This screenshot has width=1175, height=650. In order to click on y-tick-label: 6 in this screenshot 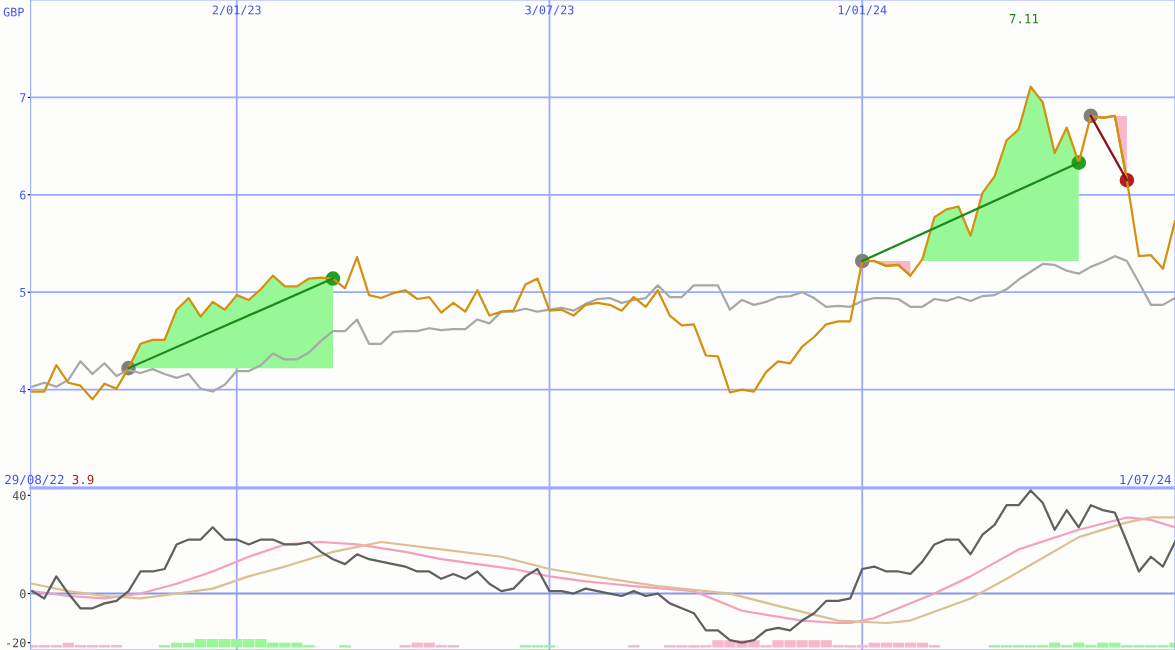, I will do `click(23, 195)`.